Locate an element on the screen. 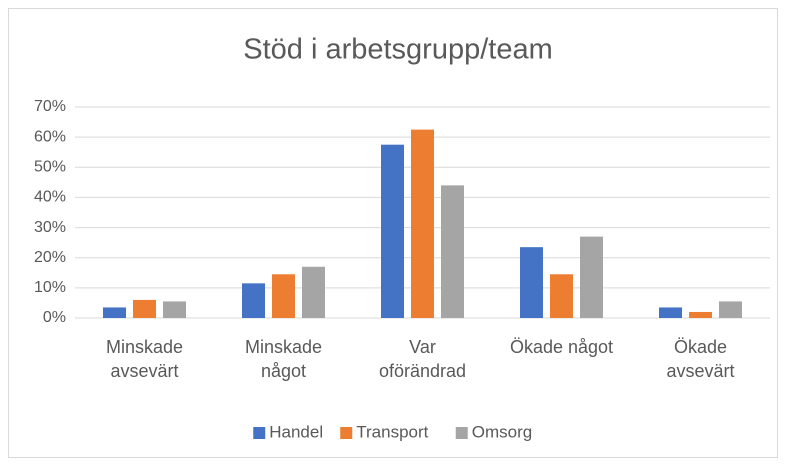 This screenshot has width=785, height=464. y-tick-label: 10% is located at coordinates (50, 287).